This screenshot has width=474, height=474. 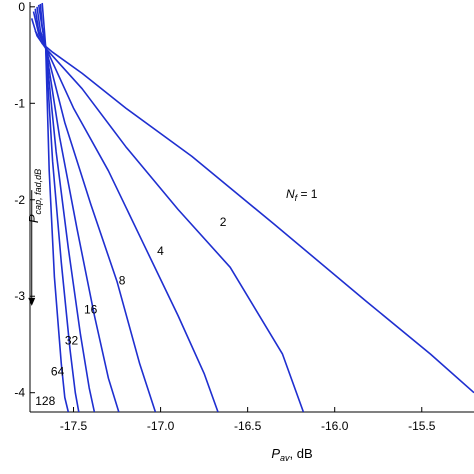 I want to click on y-axis-ticks: 0 -1 -2 -3 -4, so click(x=24, y=200).